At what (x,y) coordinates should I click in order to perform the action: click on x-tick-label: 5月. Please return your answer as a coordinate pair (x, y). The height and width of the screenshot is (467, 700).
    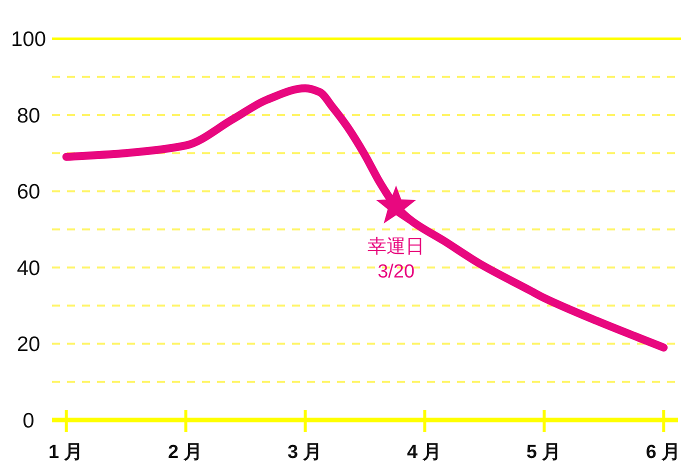
    Looking at the image, I should click on (546, 452).